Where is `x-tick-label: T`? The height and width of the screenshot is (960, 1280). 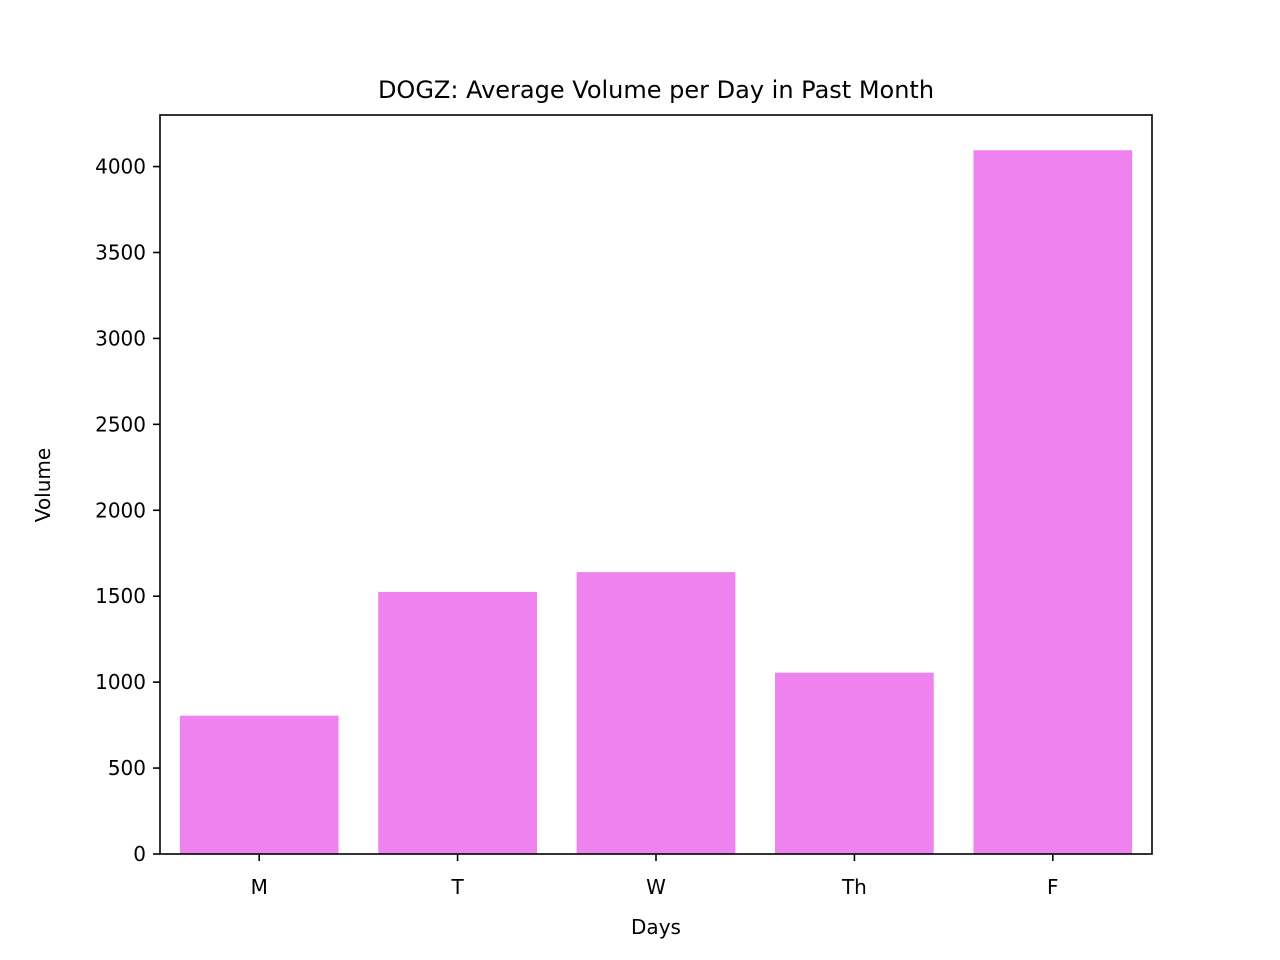 x-tick-label: T is located at coordinates (457, 887).